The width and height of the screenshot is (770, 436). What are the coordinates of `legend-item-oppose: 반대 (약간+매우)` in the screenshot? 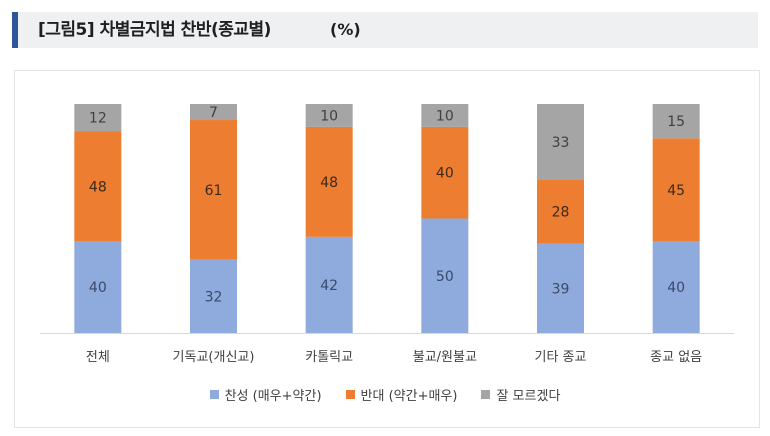 It's located at (401, 394).